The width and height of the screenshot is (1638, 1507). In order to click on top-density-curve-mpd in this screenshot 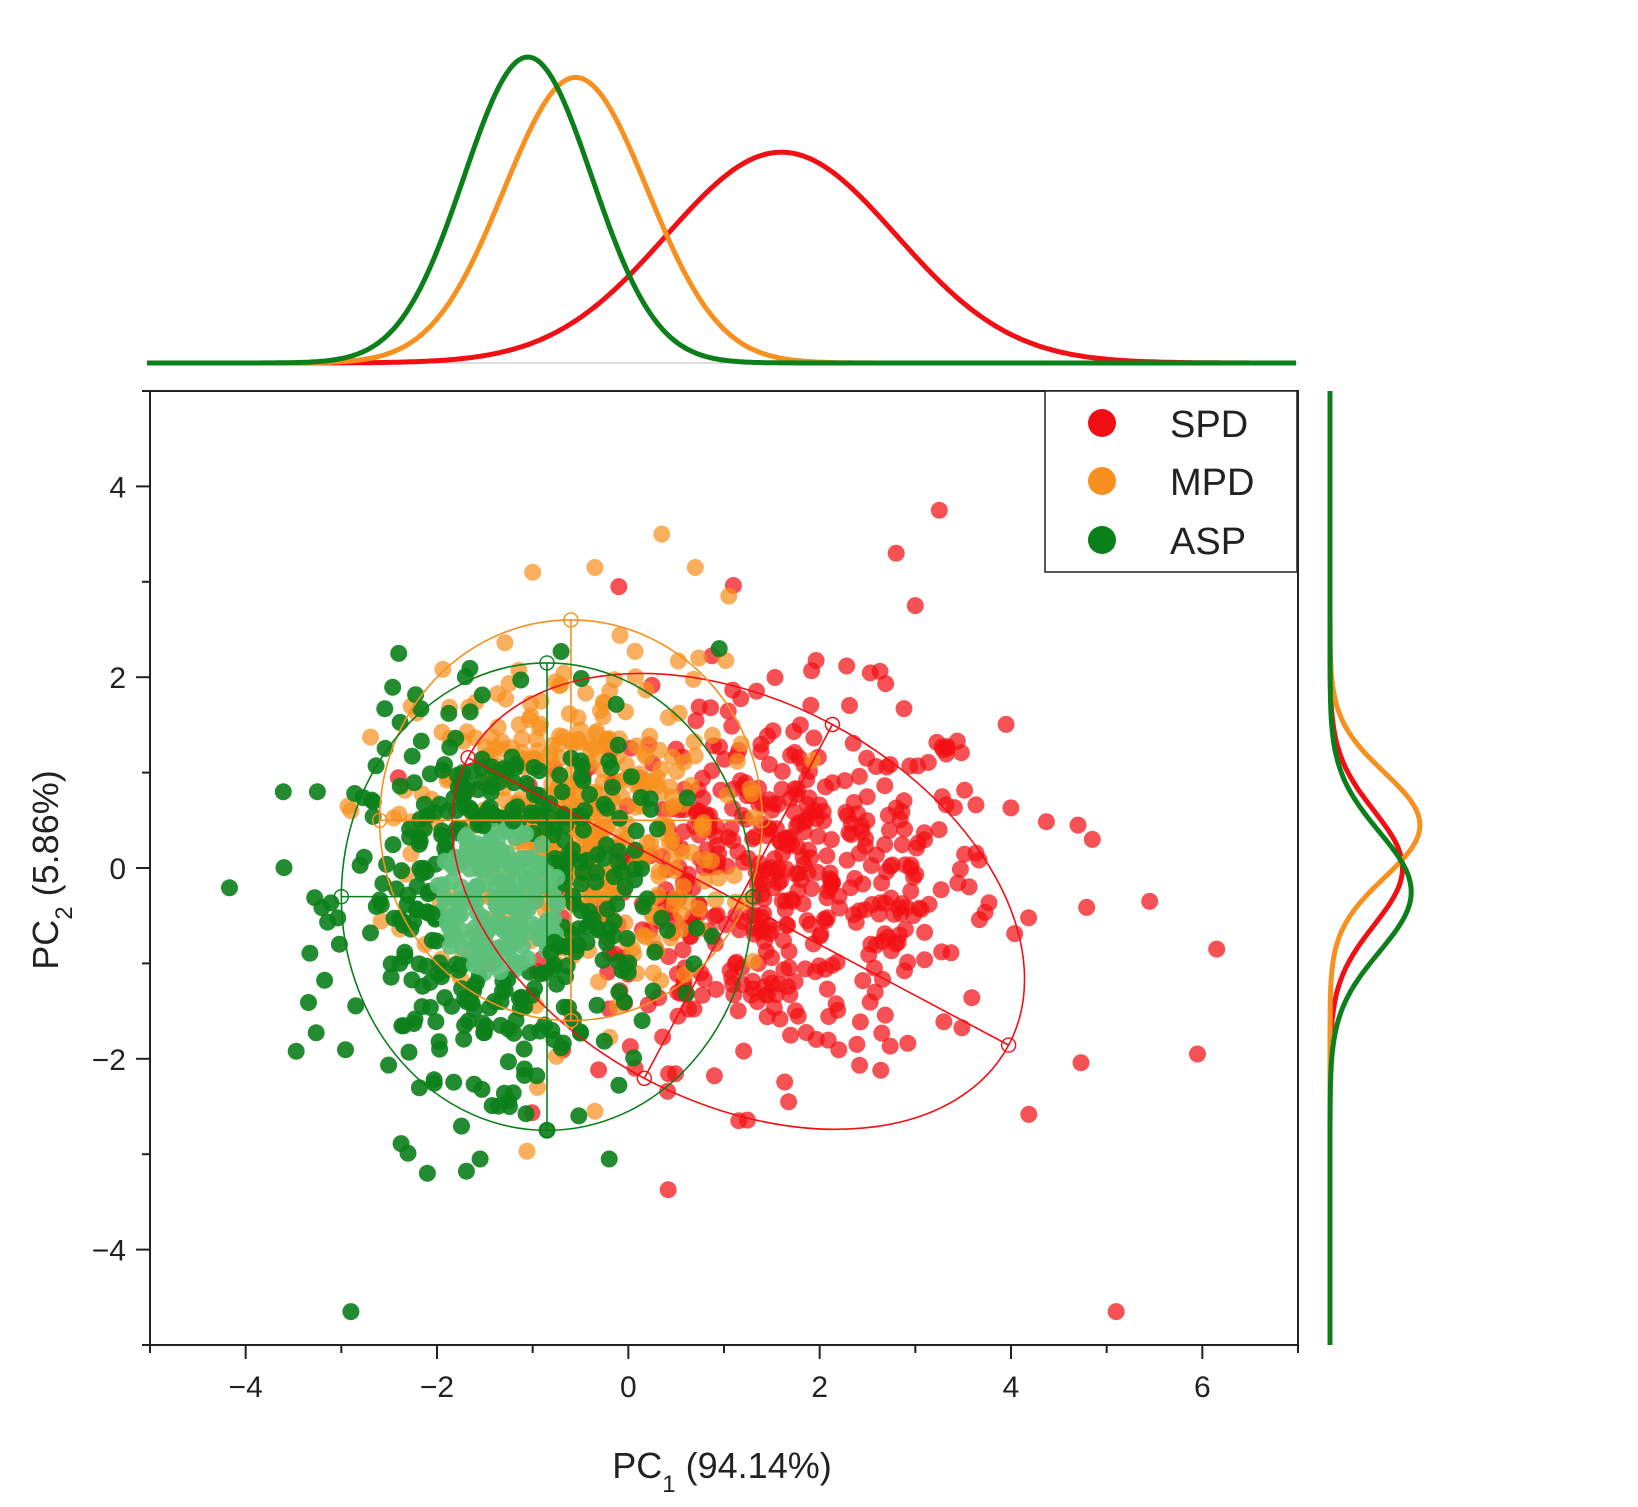, I will do `click(721, 220)`.